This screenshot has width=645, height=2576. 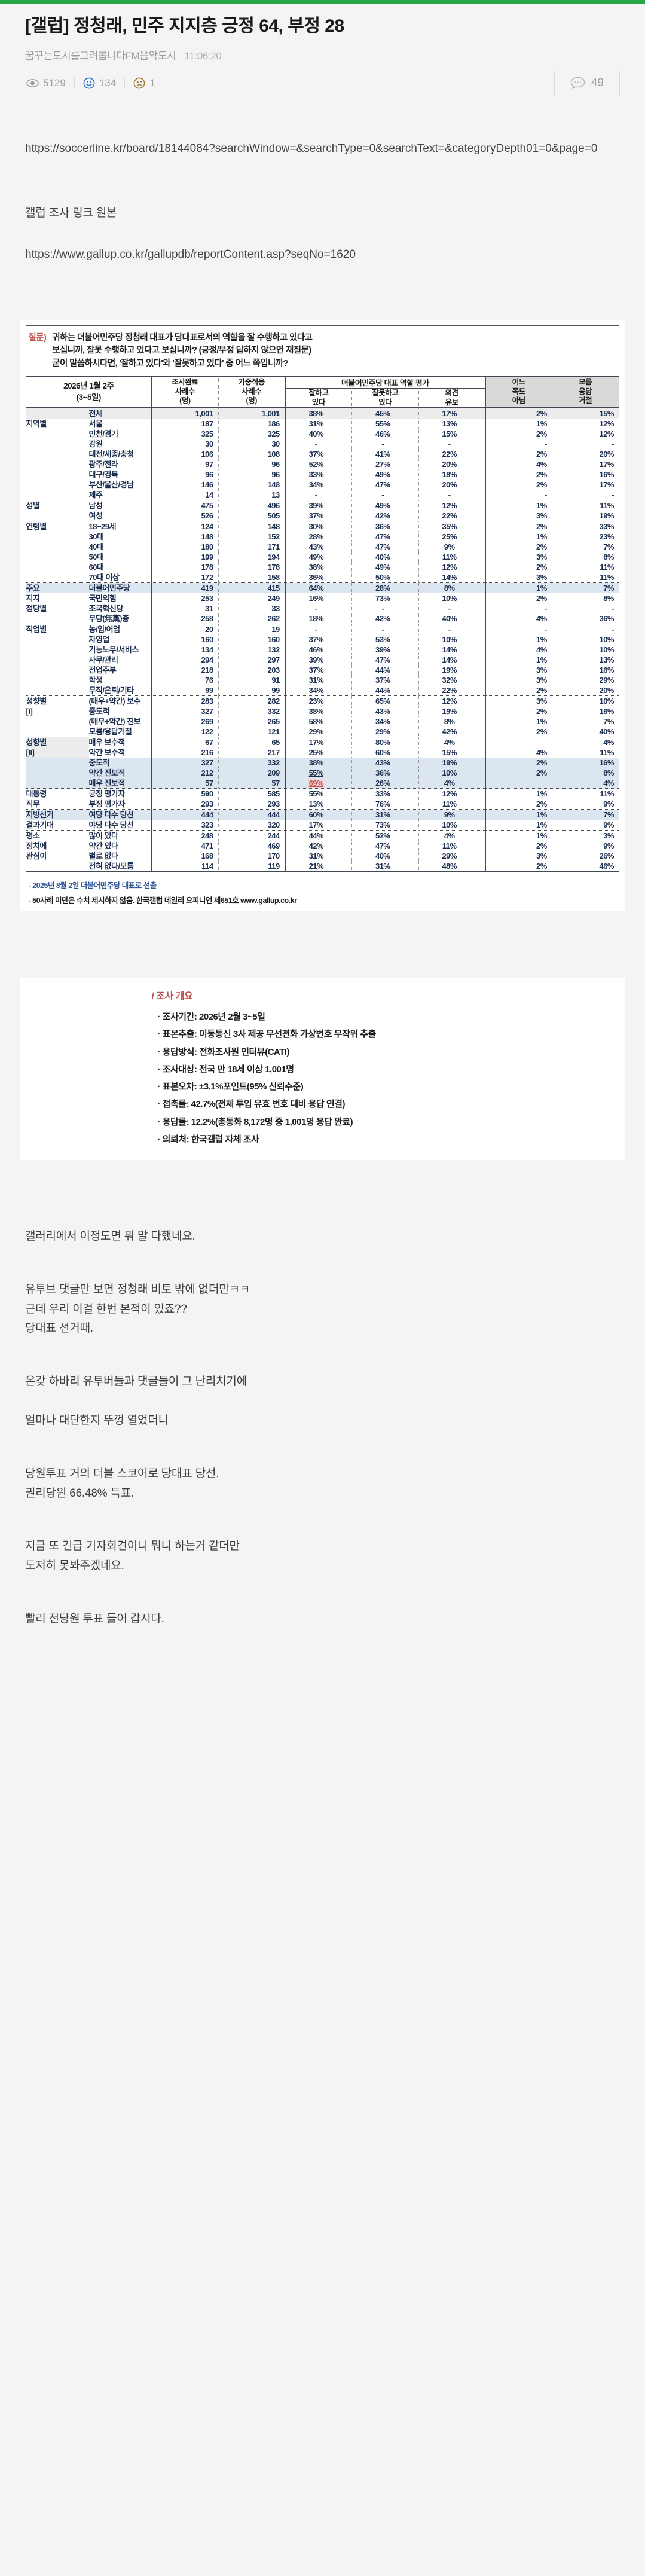 What do you see at coordinates (318, 701) in the screenshot?
I see `cell-good: 23%` at bounding box center [318, 701].